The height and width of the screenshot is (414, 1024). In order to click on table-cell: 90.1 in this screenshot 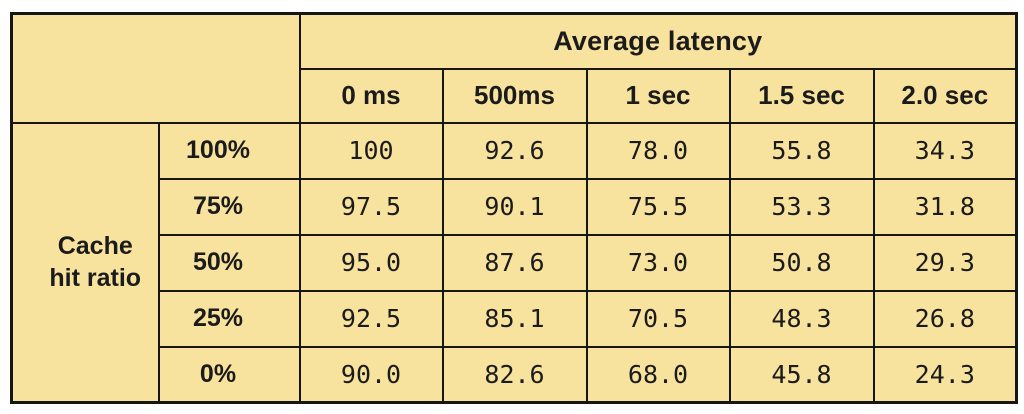, I will do `click(514, 206)`.